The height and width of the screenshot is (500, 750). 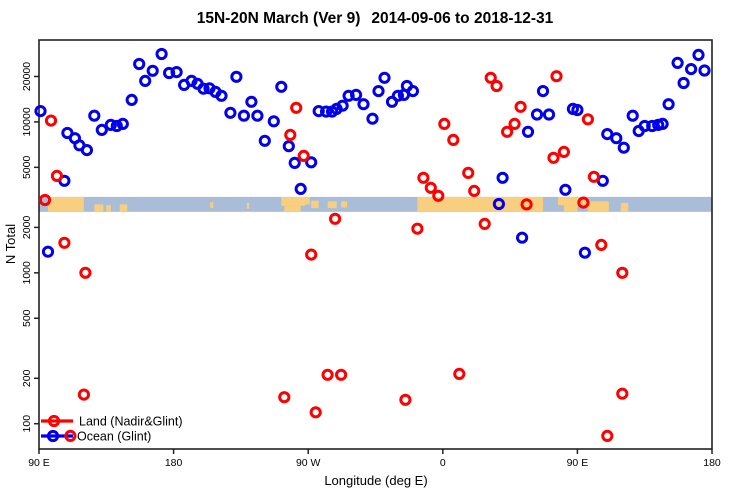 I want to click on x-tick-label: 0, so click(x=443, y=463).